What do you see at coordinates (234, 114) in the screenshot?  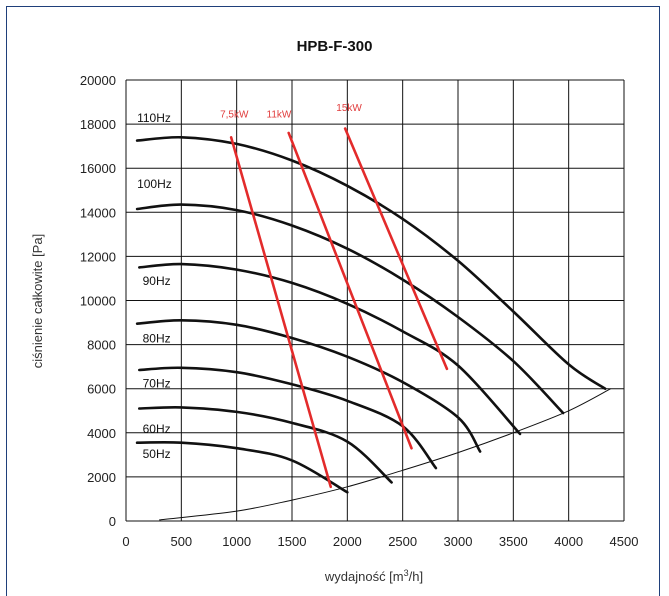 I see `label-7,5kW: 7,5kW` at bounding box center [234, 114].